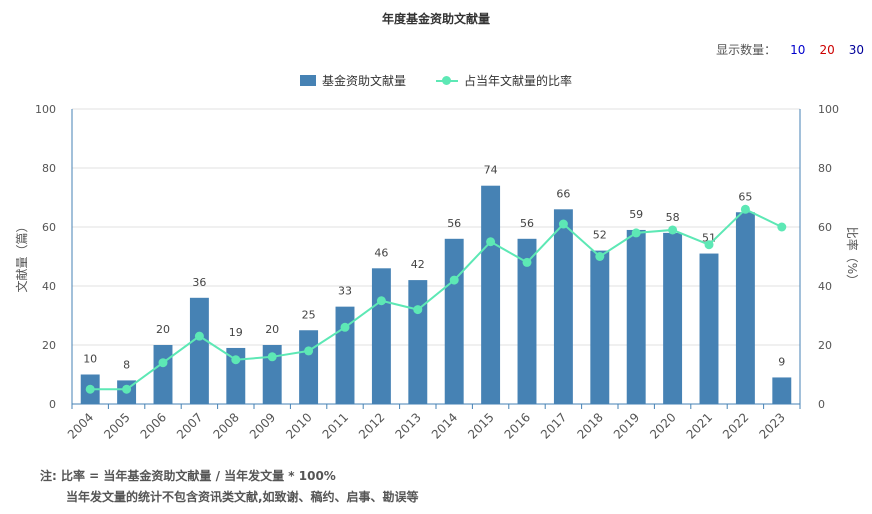 This screenshot has width=872, height=514. What do you see at coordinates (188, 476) in the screenshot?
I see `note-formula: 注: 比率 = 当年基金资助文献量 / 当年发文量 * 100%` at bounding box center [188, 476].